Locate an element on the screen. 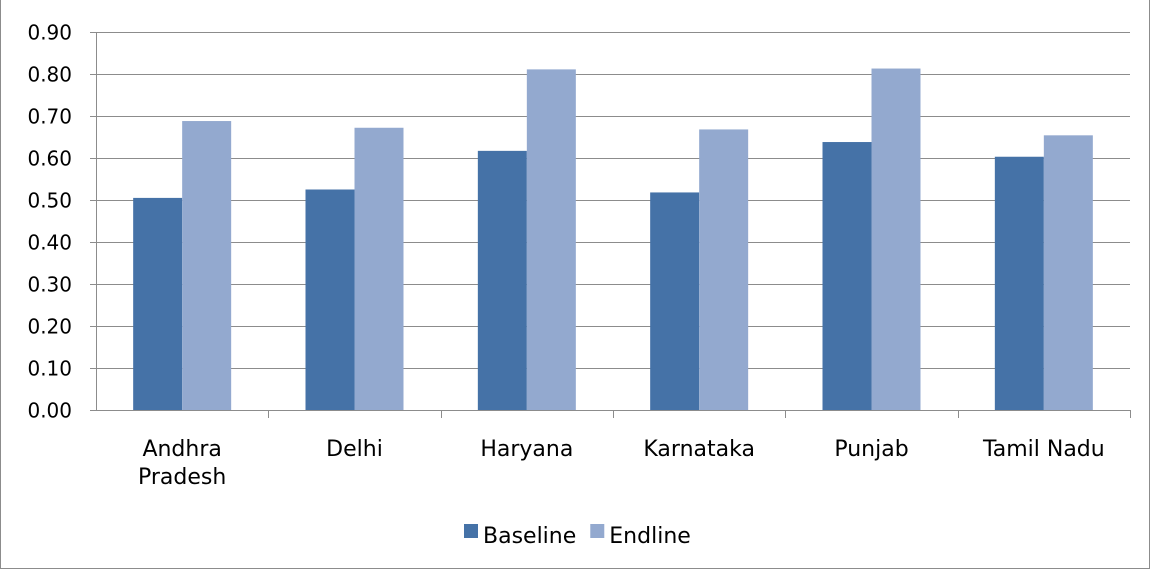  y-tick-label: 0.40 is located at coordinates (49, 243).